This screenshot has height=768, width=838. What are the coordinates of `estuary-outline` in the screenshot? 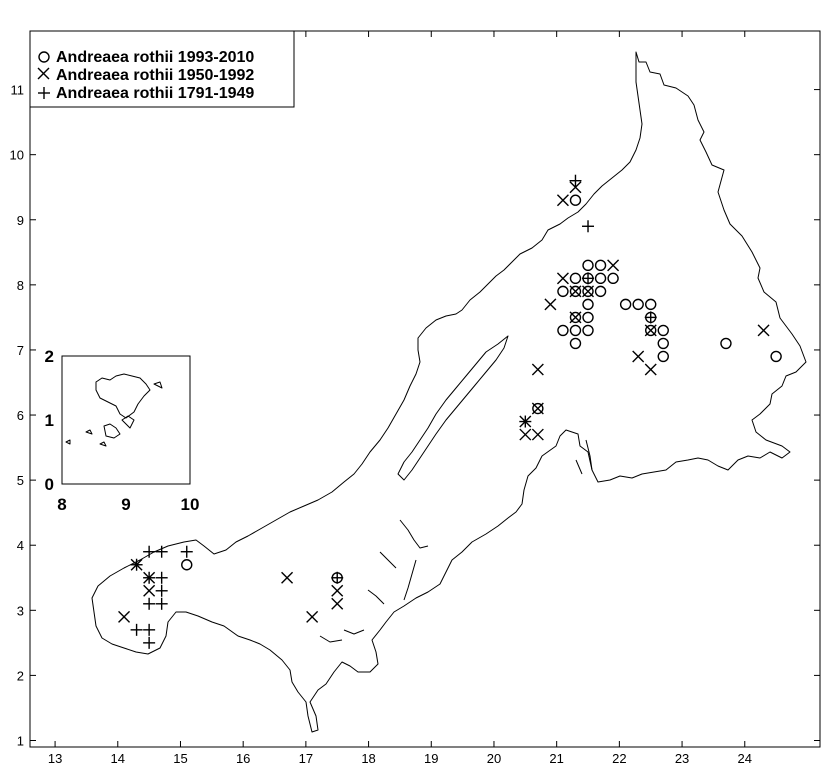 It's located at (453, 408).